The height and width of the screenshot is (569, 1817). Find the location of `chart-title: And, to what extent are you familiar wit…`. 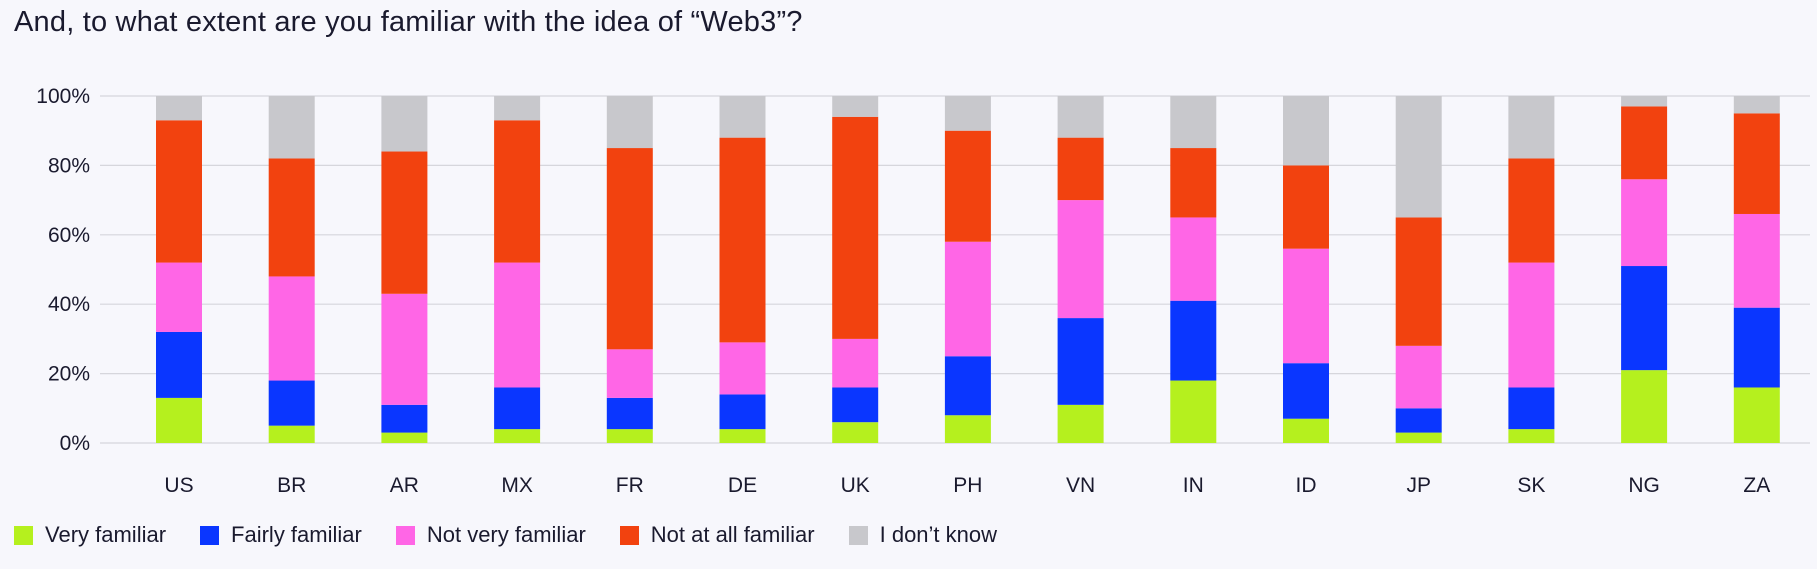

chart-title: And, to what extent are you familiar wit… is located at coordinates (408, 22).